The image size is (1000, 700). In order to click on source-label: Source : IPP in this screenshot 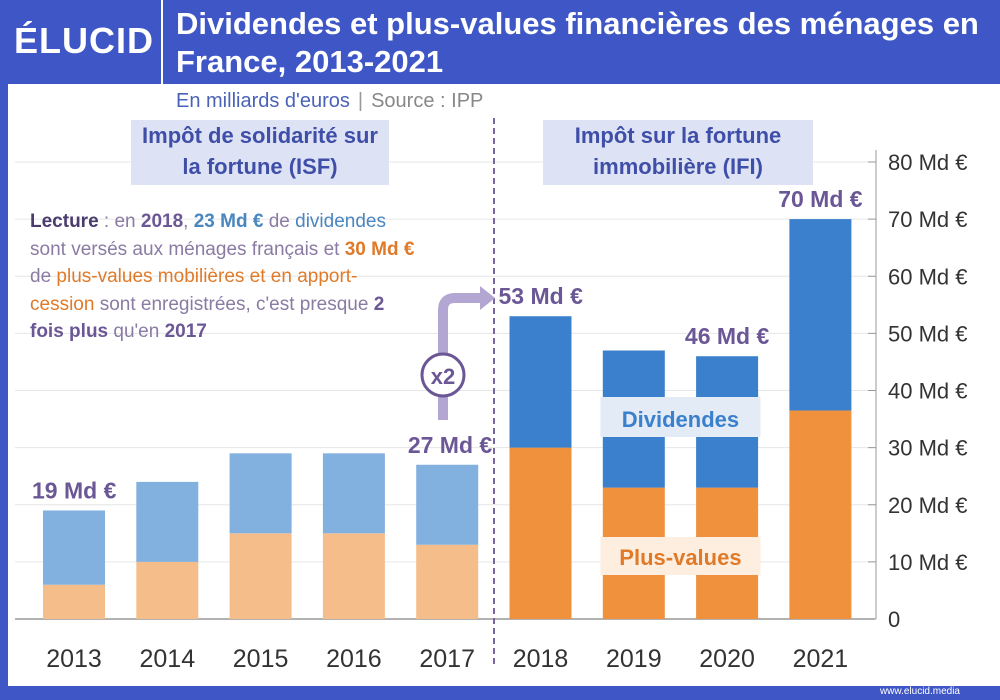, I will do `click(427, 101)`.